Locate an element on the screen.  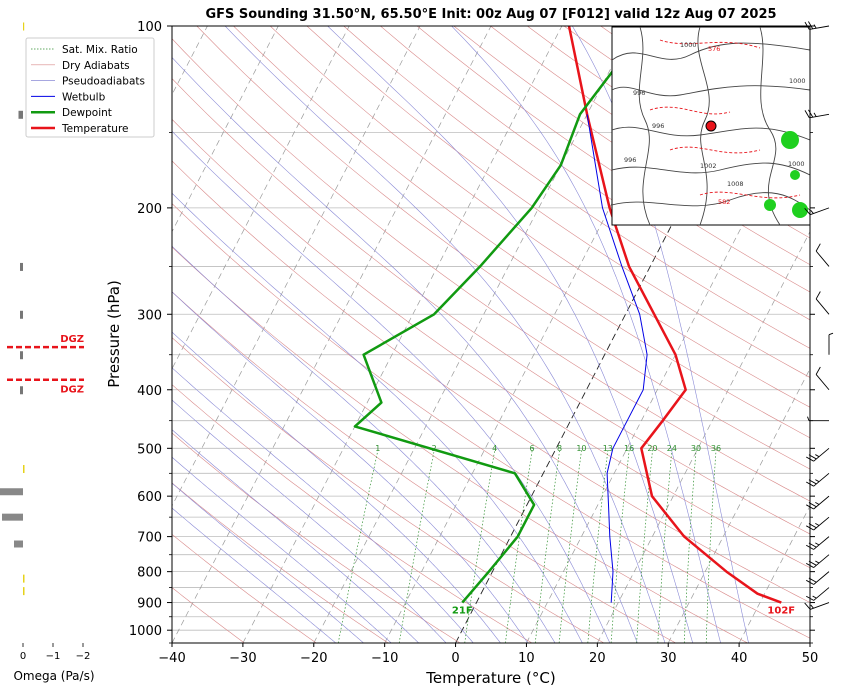
surface-dewpoint-label: 21F is located at coordinates (462, 611).